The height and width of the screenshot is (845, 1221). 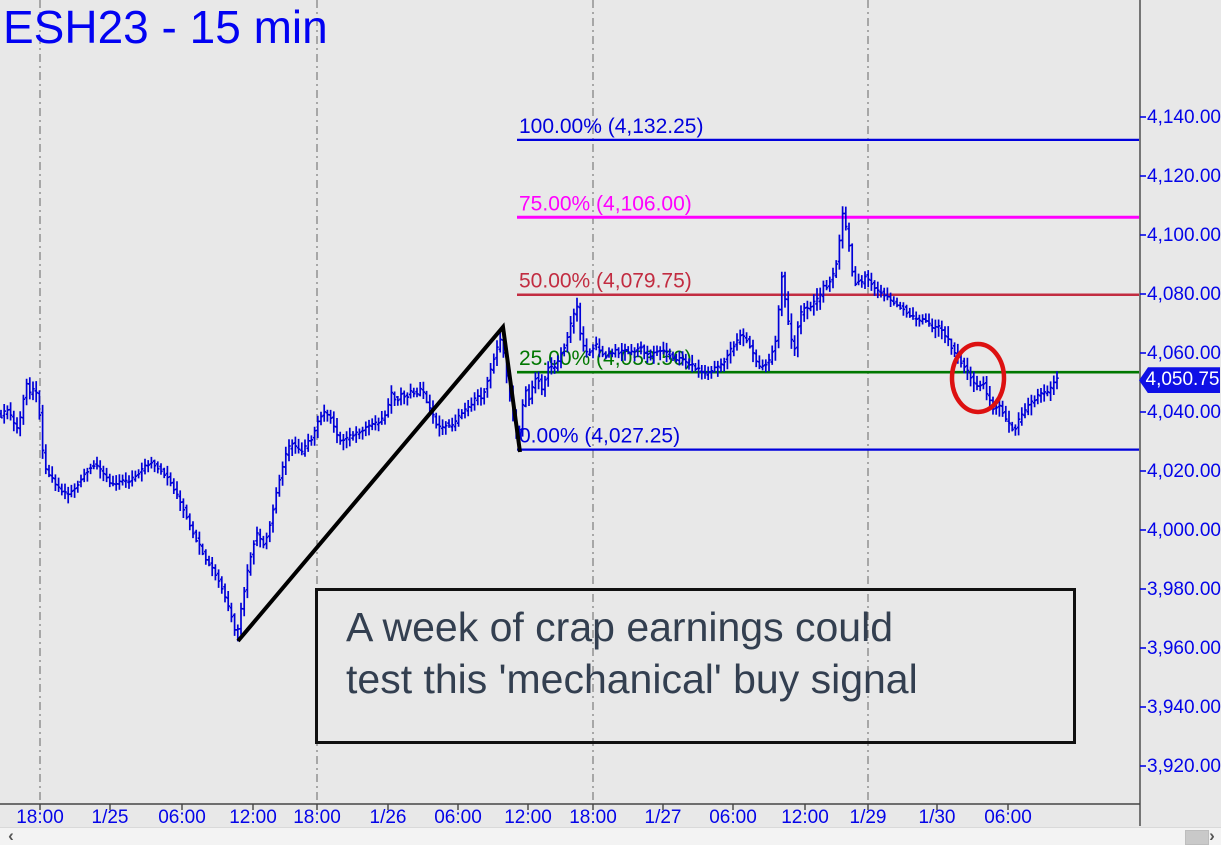 I want to click on y-axis-label: 4,000.00, so click(x=1184, y=530).